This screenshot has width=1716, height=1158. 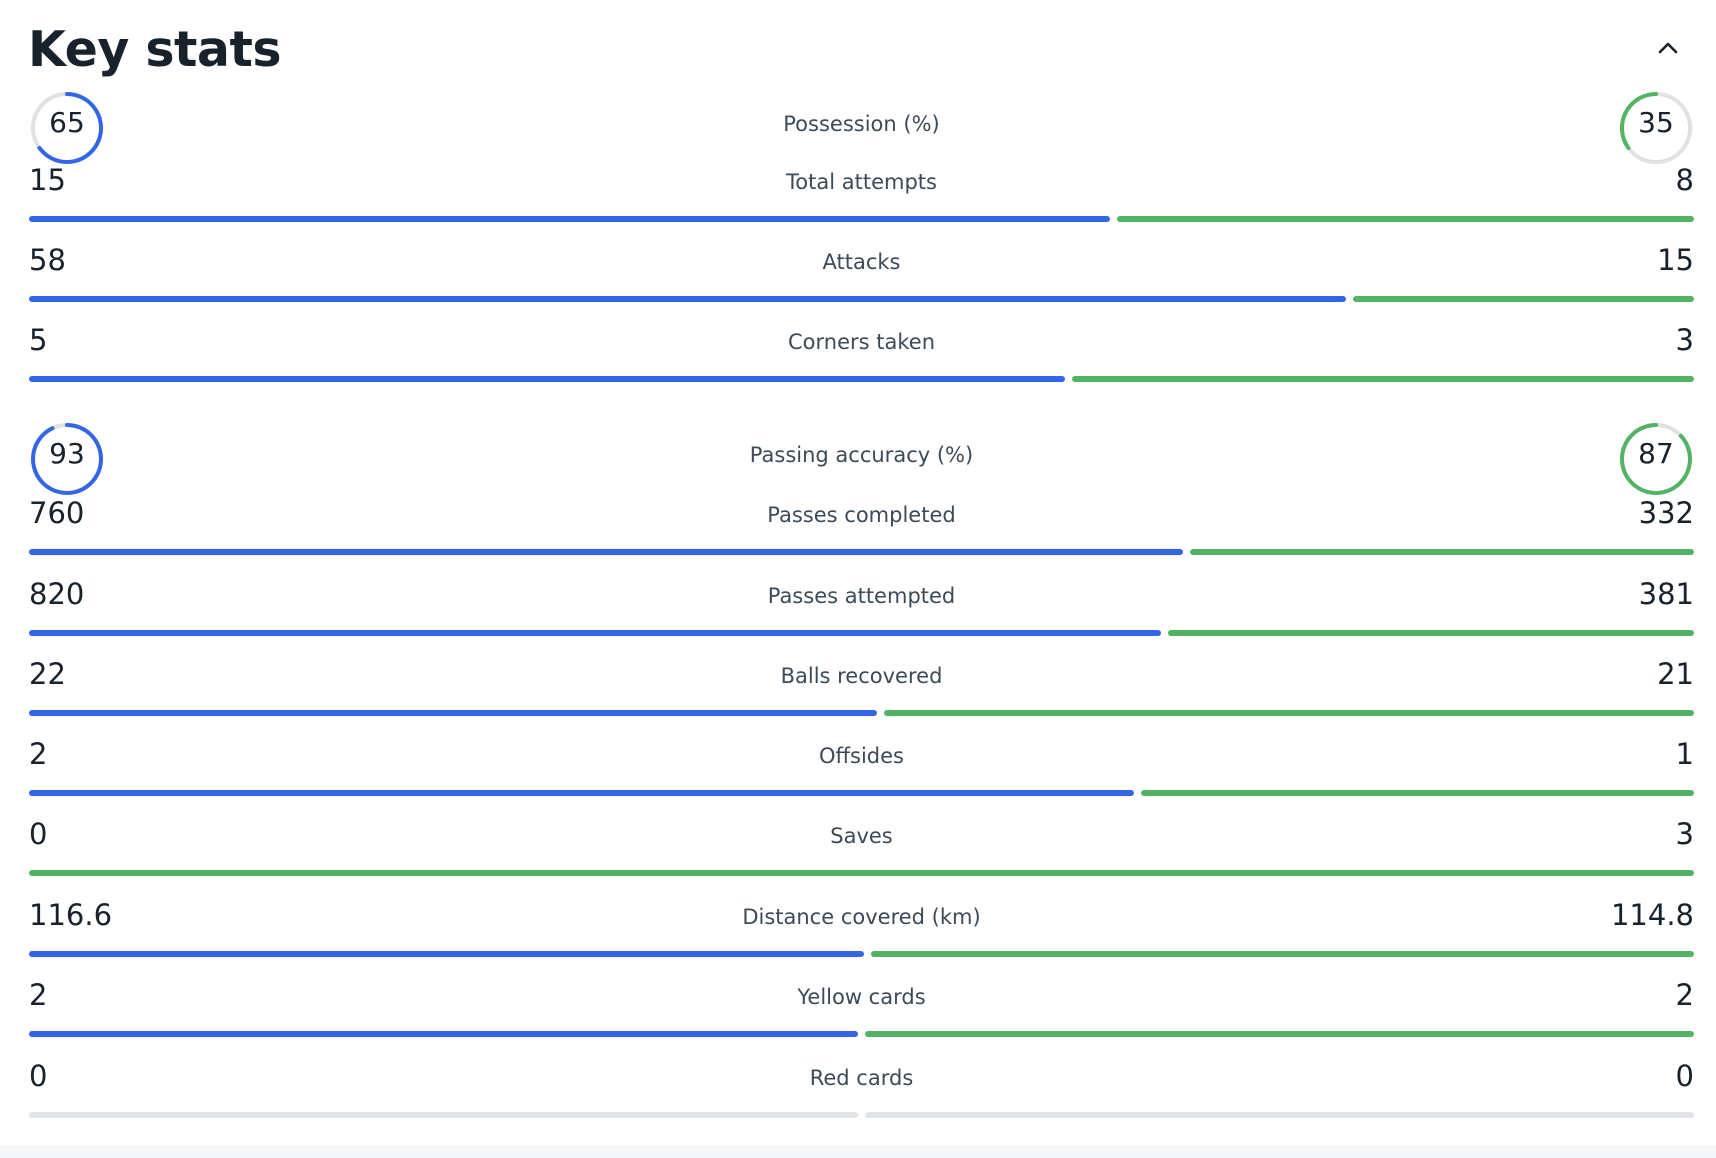 What do you see at coordinates (861, 1091) in the screenshot?
I see `stat-row-red-cards: 0 Red cards 0` at bounding box center [861, 1091].